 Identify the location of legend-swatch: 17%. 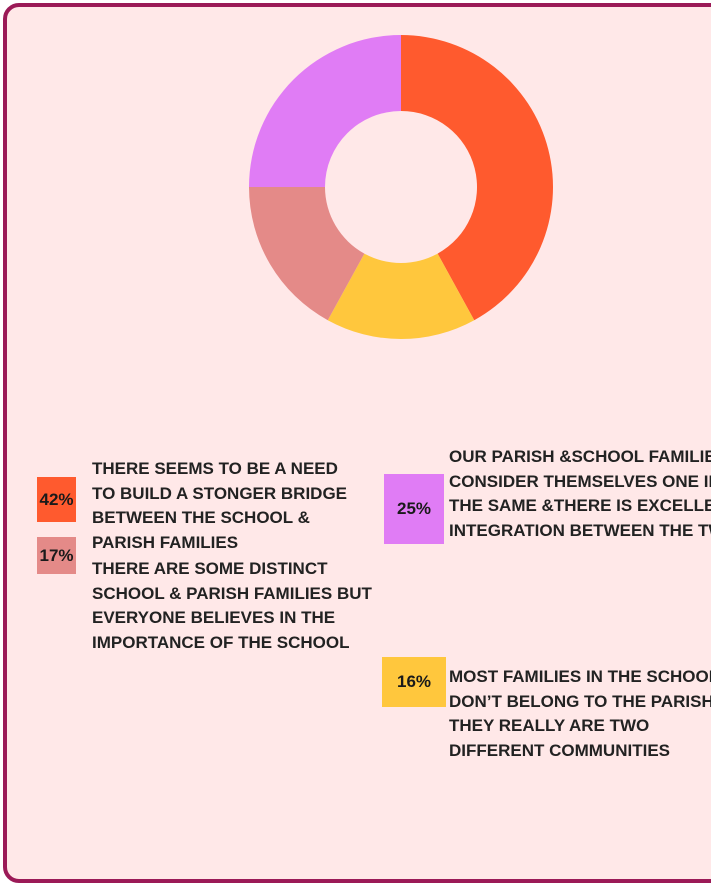
(56, 555).